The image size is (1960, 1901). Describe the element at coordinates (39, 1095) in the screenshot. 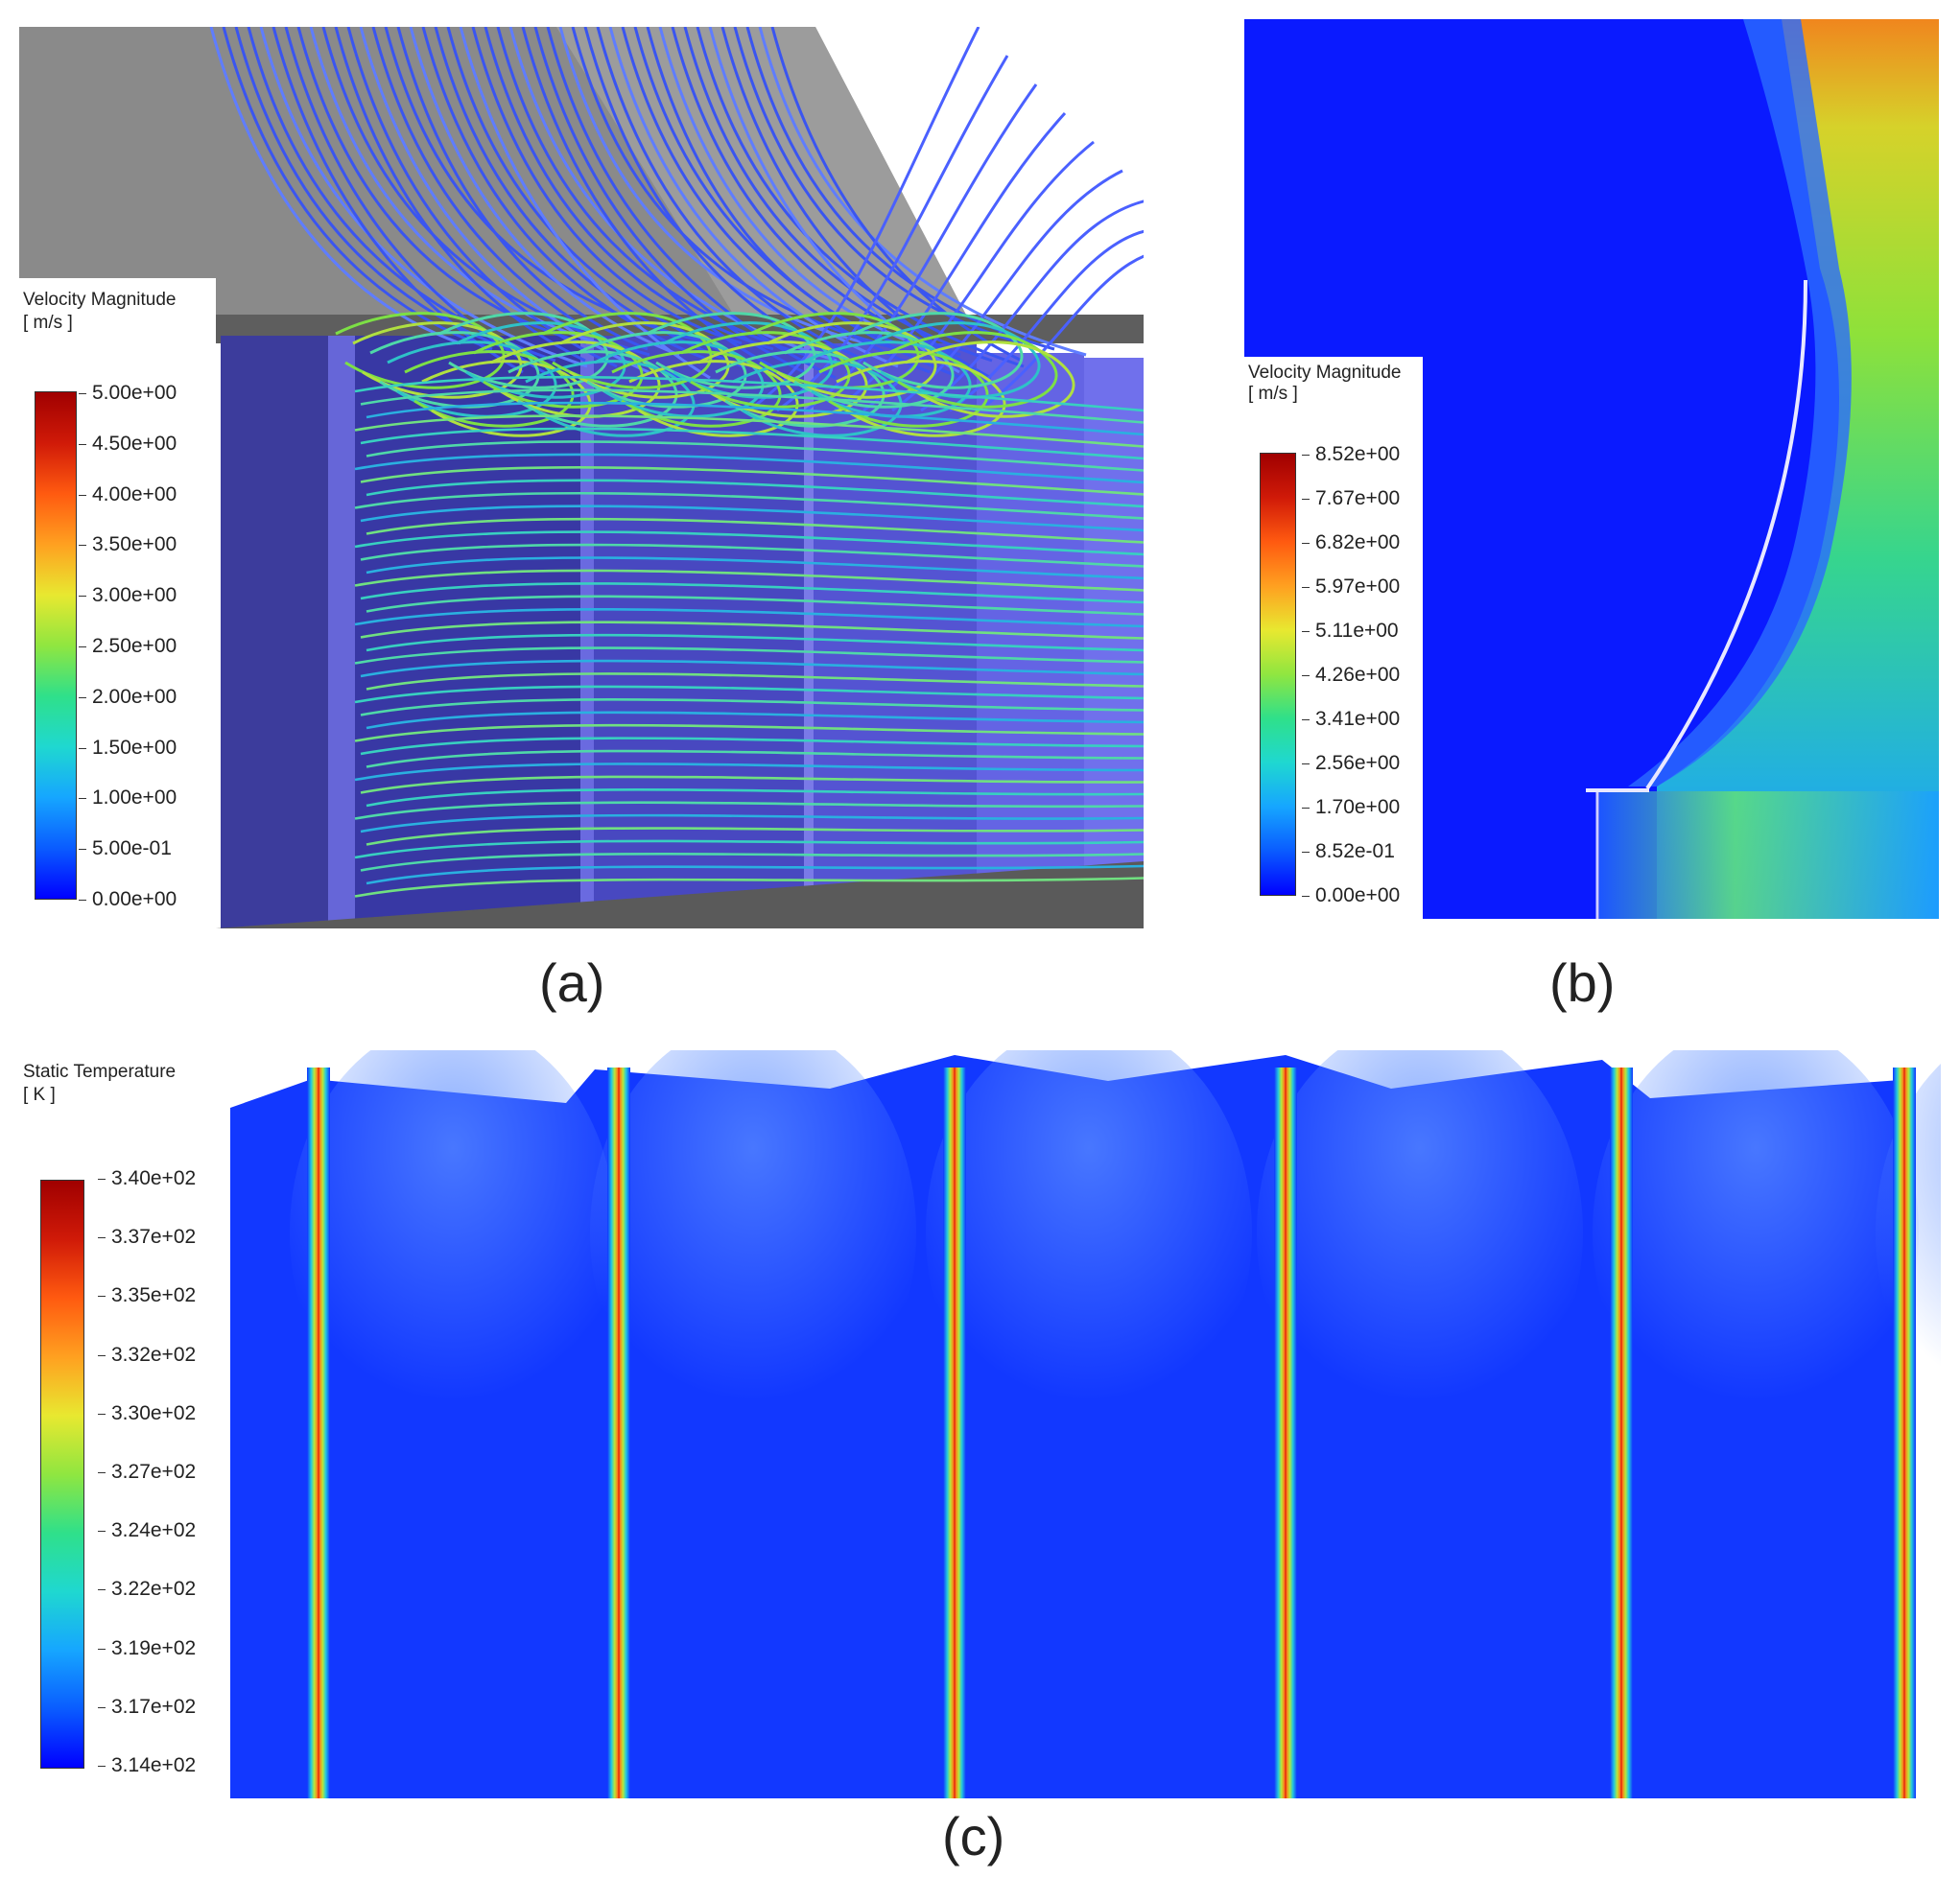

I see `legend-c-title-2: [ K ]` at that location.